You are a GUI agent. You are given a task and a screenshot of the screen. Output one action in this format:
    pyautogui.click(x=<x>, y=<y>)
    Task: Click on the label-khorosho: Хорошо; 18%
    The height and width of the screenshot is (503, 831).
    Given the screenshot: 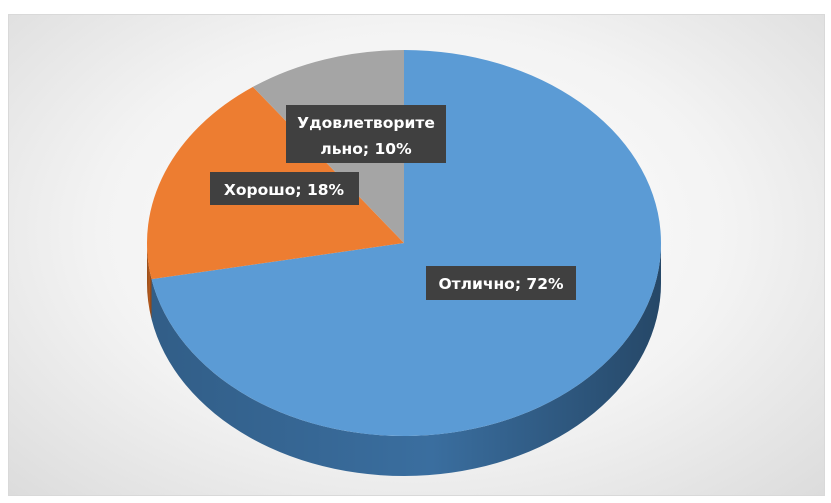 What is the action you would take?
    pyautogui.click(x=284, y=188)
    